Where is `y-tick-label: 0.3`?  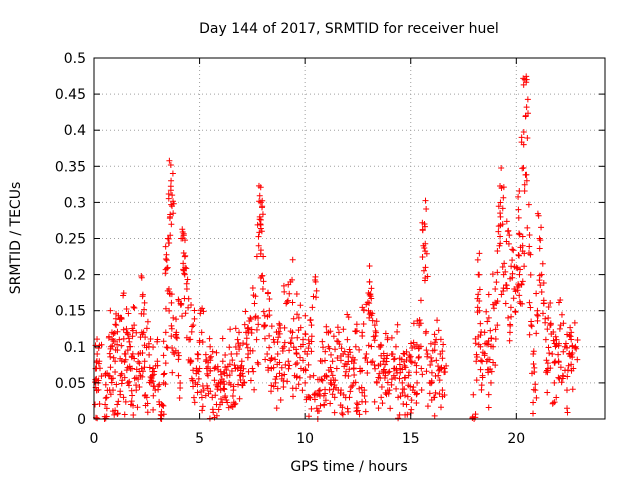
y-tick-label: 0.3 is located at coordinates (75, 203).